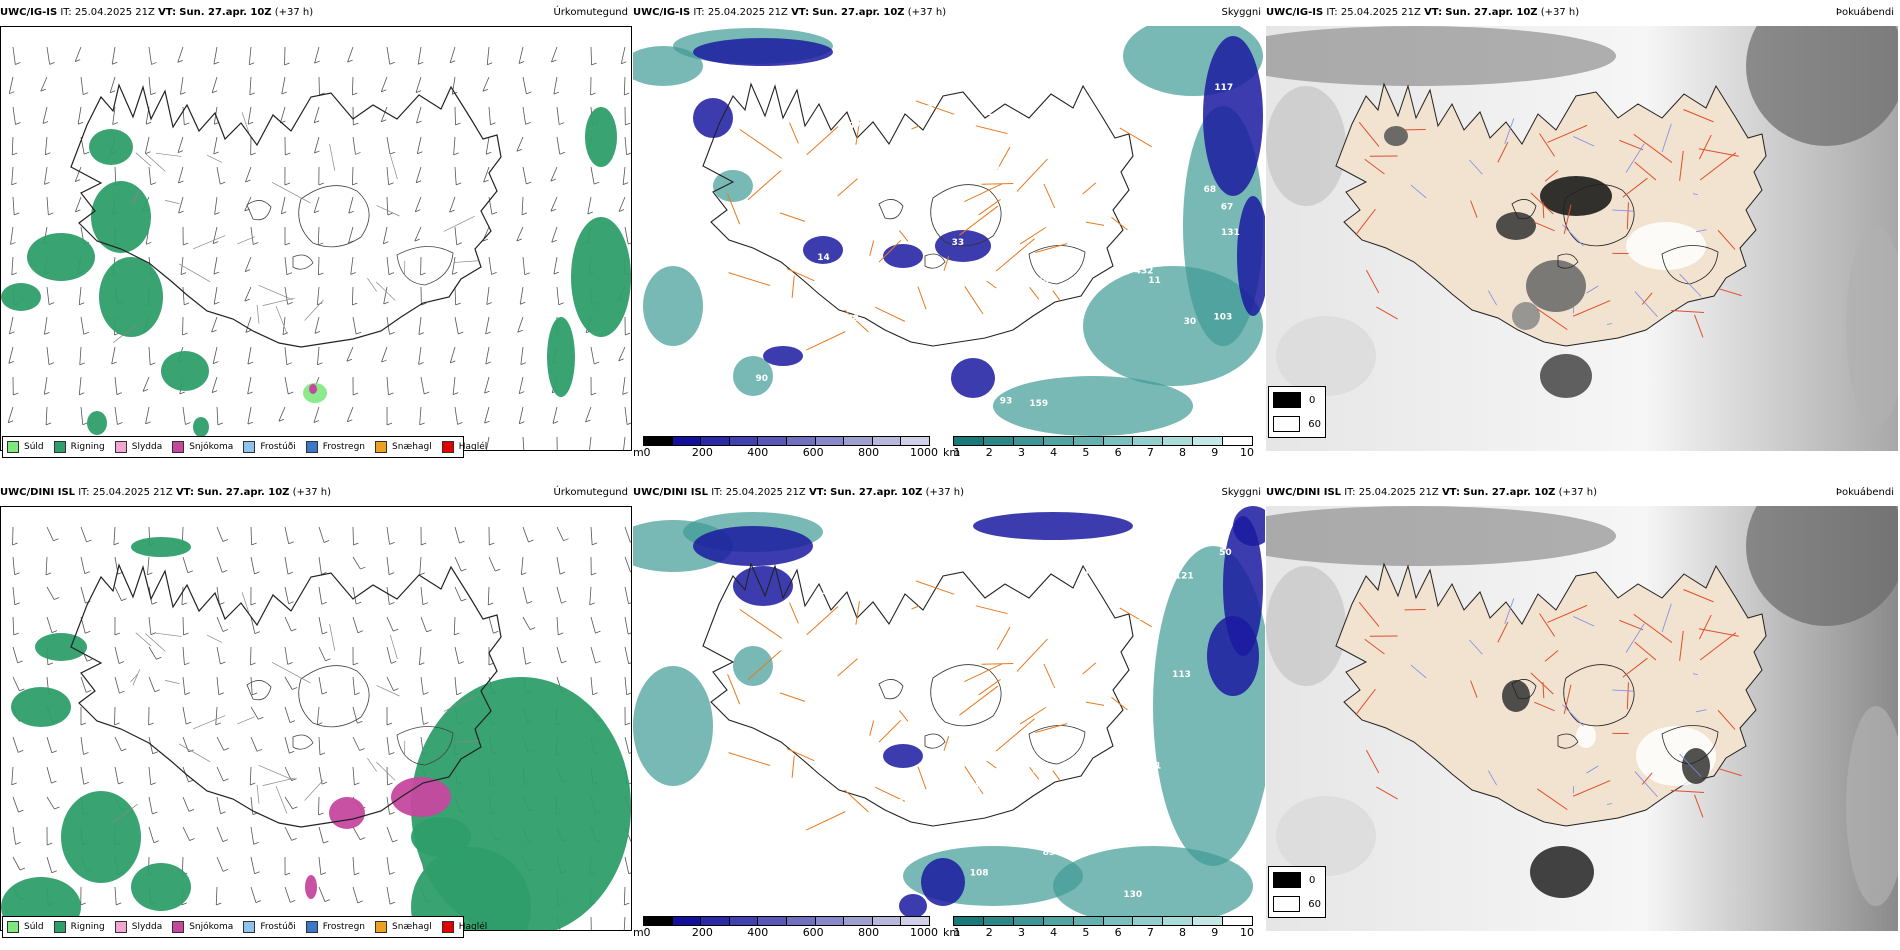  Describe the element at coordinates (1190, 322) in the screenshot. I see `cloud-base-label: 30` at that location.